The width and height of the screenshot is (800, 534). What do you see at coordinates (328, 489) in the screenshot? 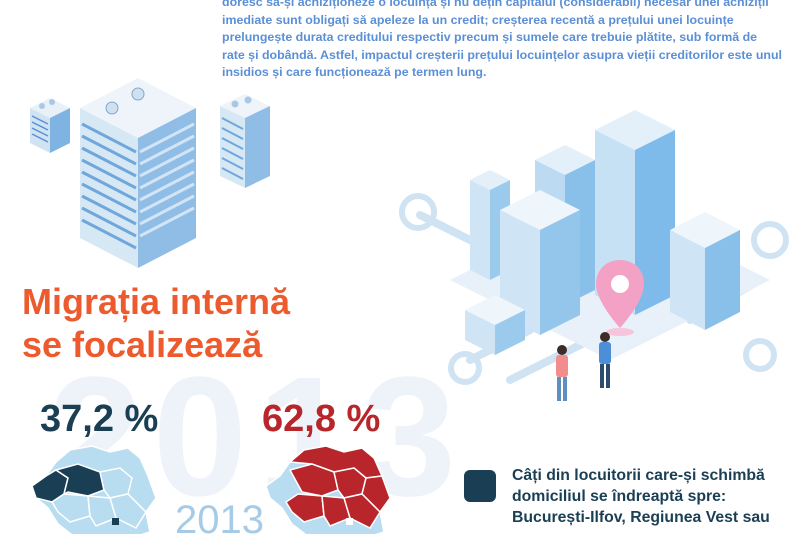
I see `romania-map-right` at bounding box center [328, 489].